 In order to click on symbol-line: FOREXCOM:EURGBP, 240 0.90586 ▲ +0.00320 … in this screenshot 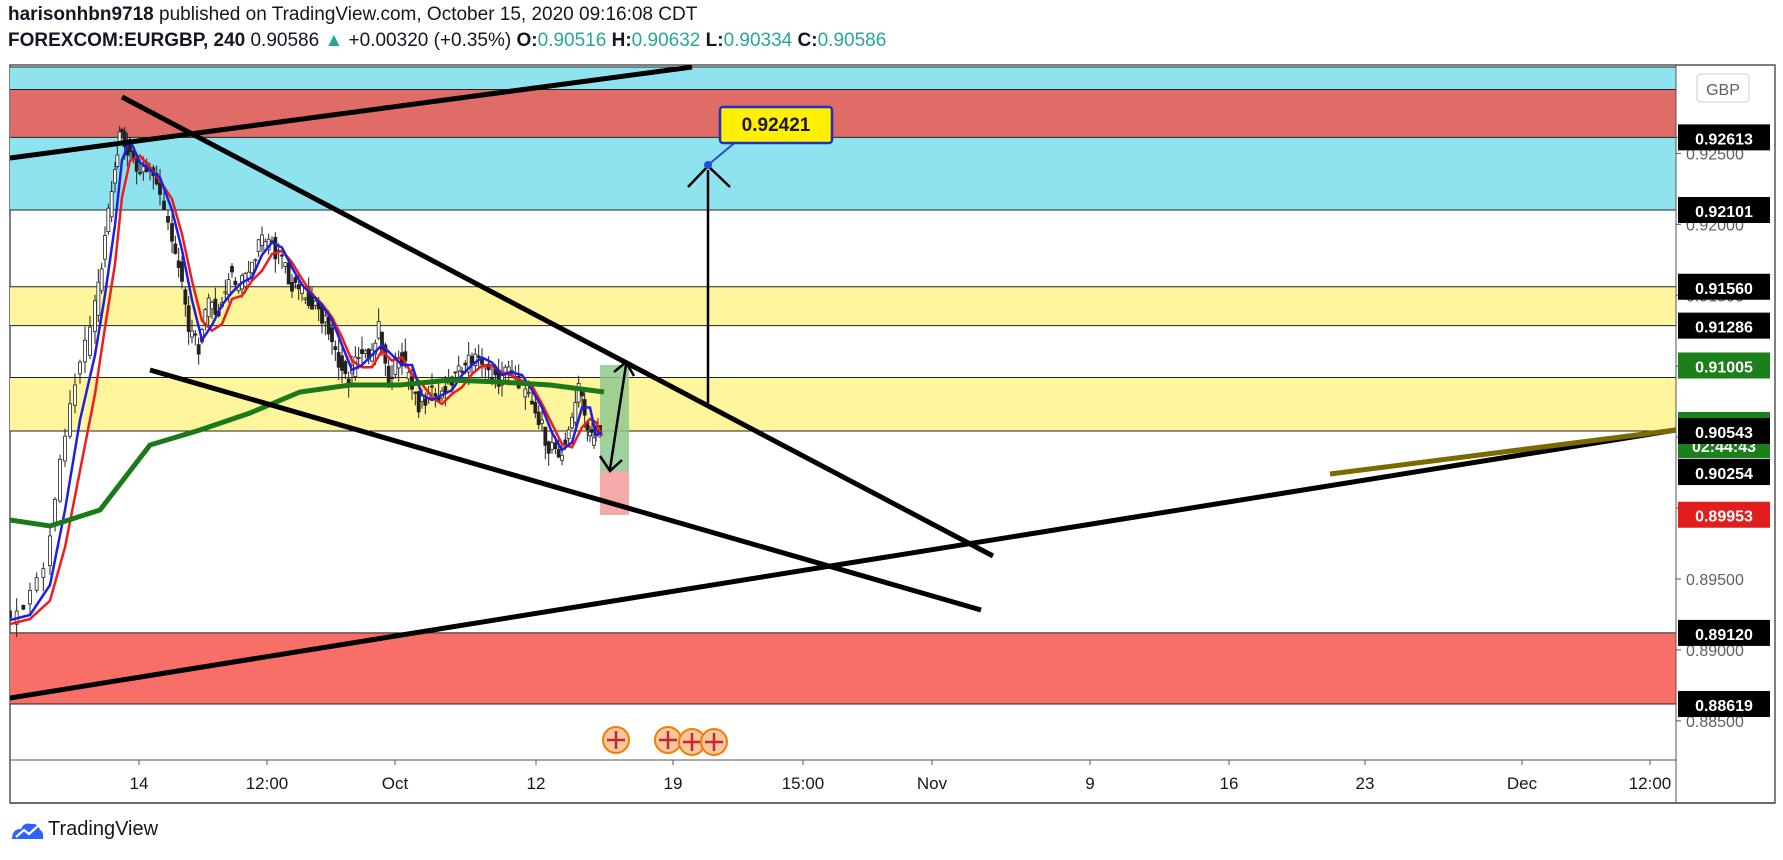, I will do `click(447, 41)`.